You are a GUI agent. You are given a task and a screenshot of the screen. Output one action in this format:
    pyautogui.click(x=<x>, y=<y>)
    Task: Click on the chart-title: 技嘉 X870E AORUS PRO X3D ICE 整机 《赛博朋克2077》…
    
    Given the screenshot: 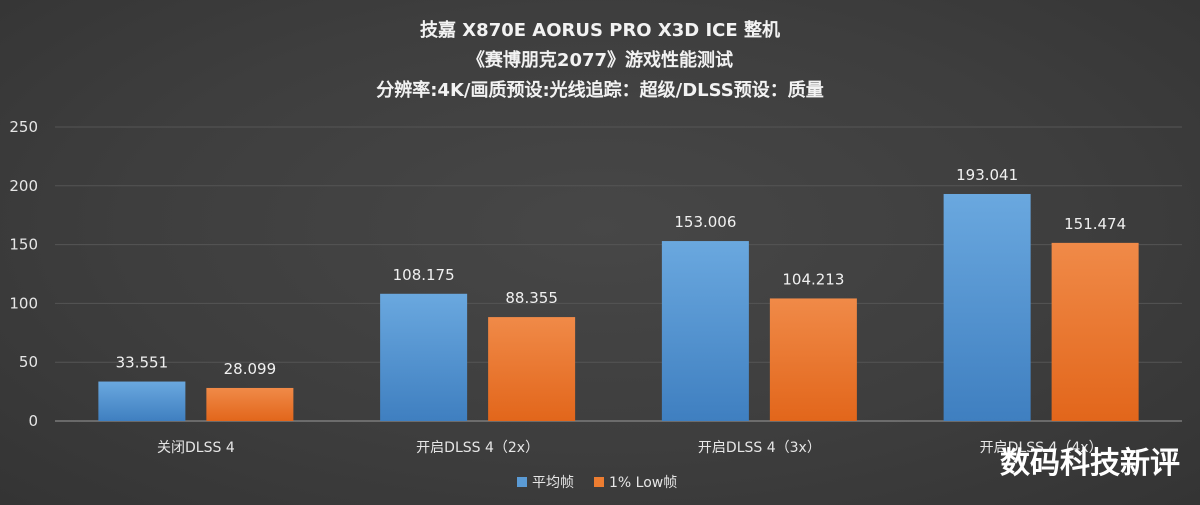 What is the action you would take?
    pyautogui.click(x=600, y=60)
    